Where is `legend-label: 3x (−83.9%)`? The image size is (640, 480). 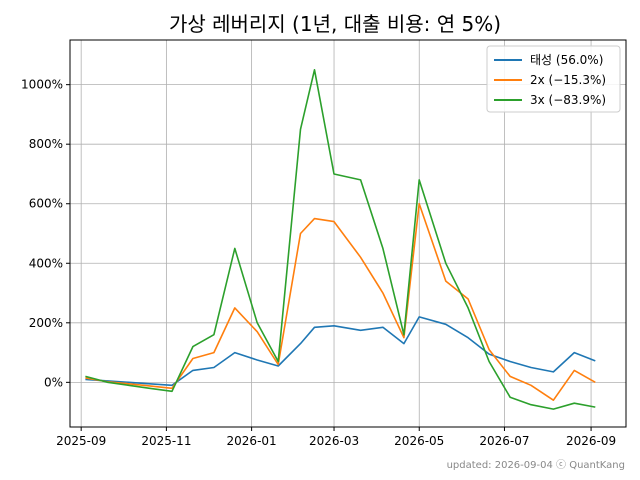
legend-label: 3x (−83.9%) is located at coordinates (568, 100).